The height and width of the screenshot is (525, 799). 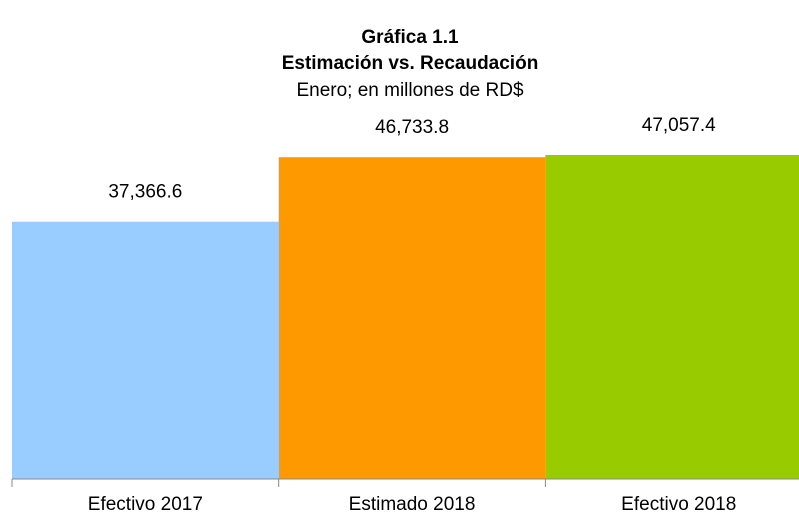 What do you see at coordinates (679, 125) in the screenshot?
I see `data-label: 47,057.4` at bounding box center [679, 125].